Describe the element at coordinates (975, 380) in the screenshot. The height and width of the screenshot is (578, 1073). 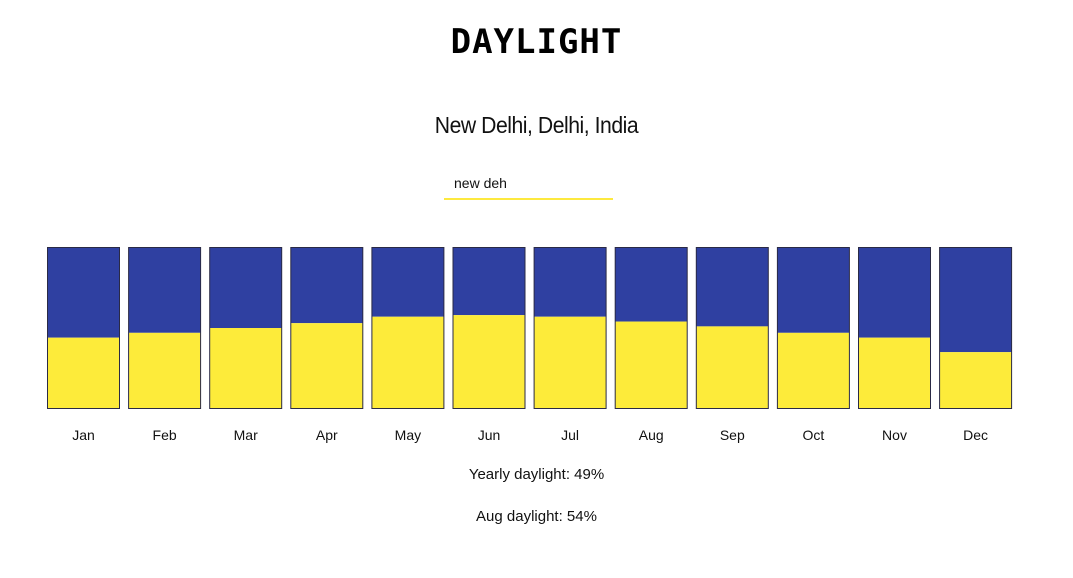
I see `day-segment-dec` at that location.